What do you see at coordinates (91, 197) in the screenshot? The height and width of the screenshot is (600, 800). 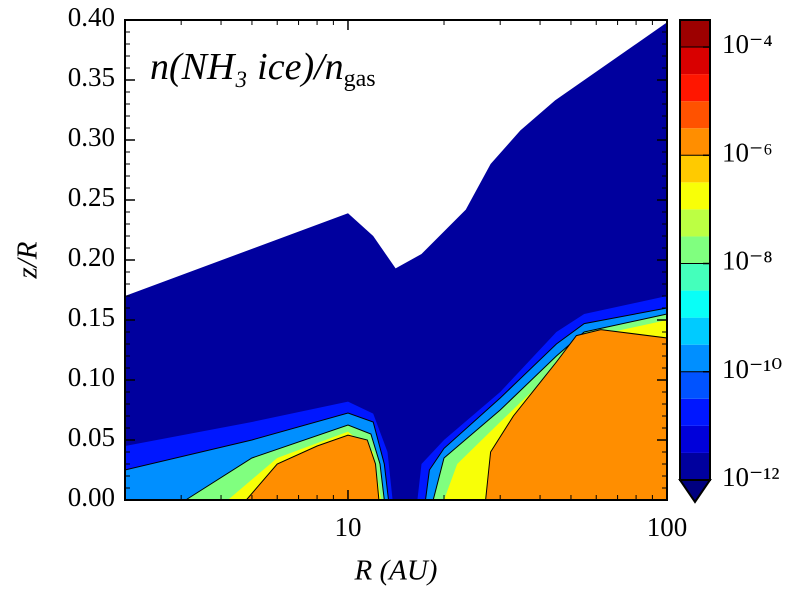 I see `y-tick-label: 0.25` at bounding box center [91, 197].